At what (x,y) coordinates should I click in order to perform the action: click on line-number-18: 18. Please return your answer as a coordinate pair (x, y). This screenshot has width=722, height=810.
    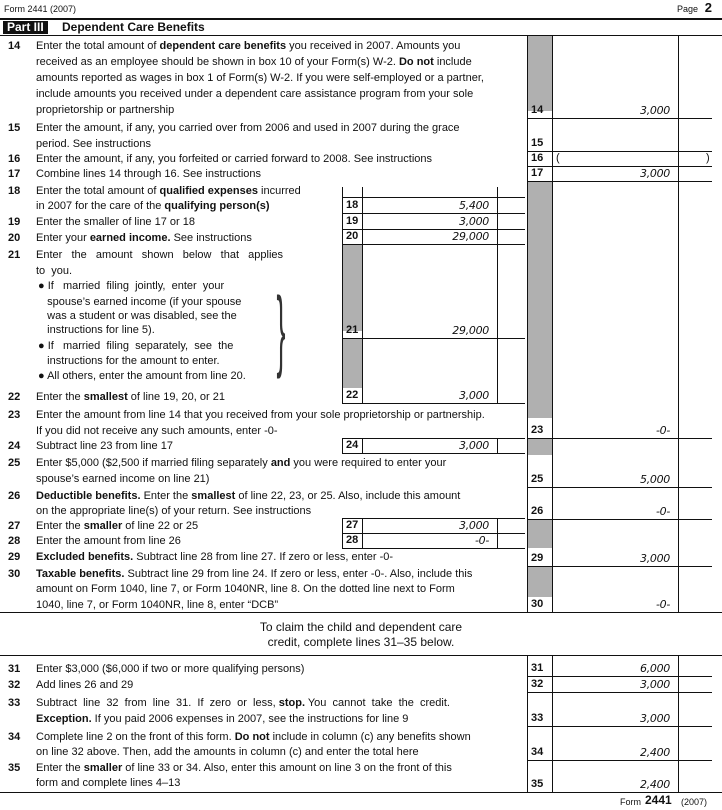
    Looking at the image, I should click on (14, 191).